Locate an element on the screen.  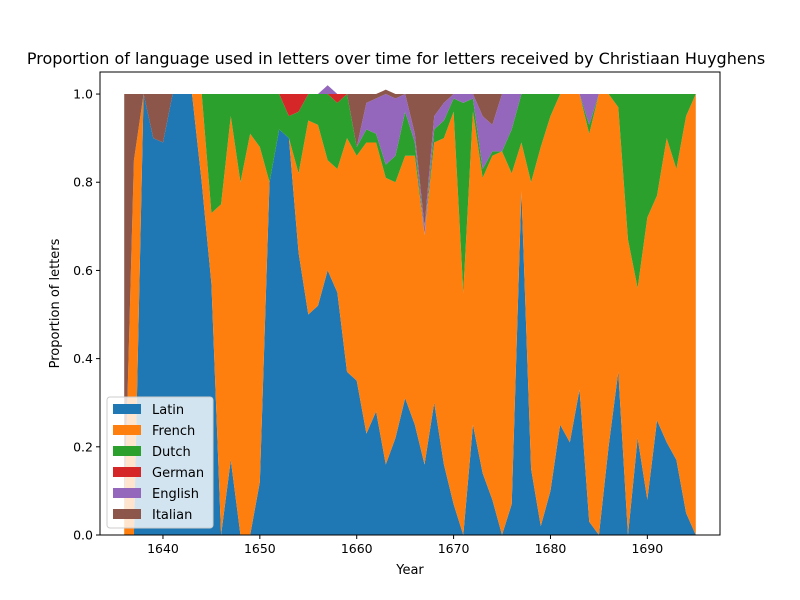
x-tick-label: 1670 is located at coordinates (454, 548).